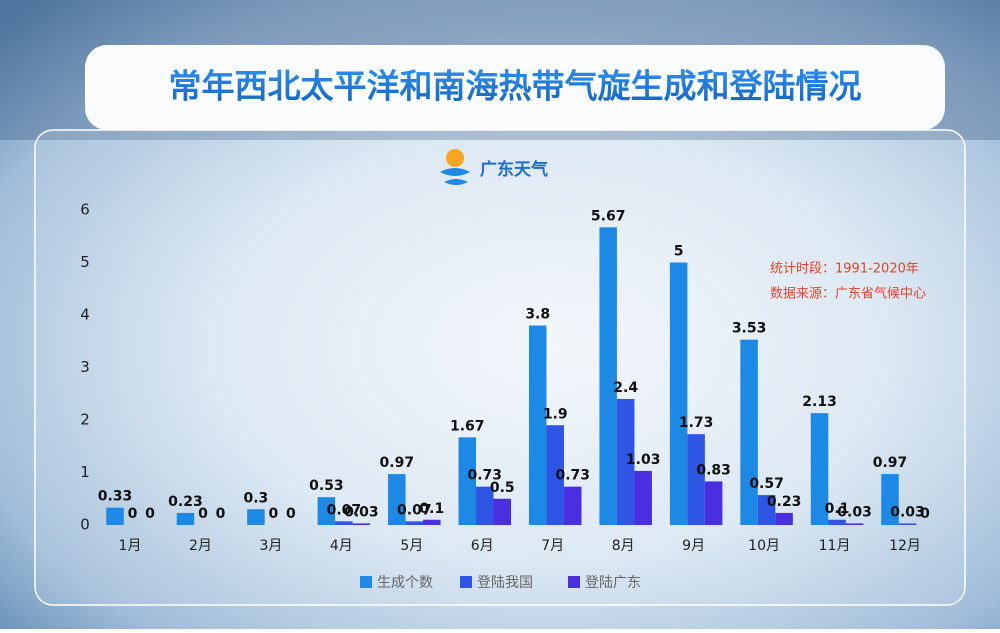  What do you see at coordinates (696, 423) in the screenshot?
I see `value-label: 1.73` at bounding box center [696, 423].